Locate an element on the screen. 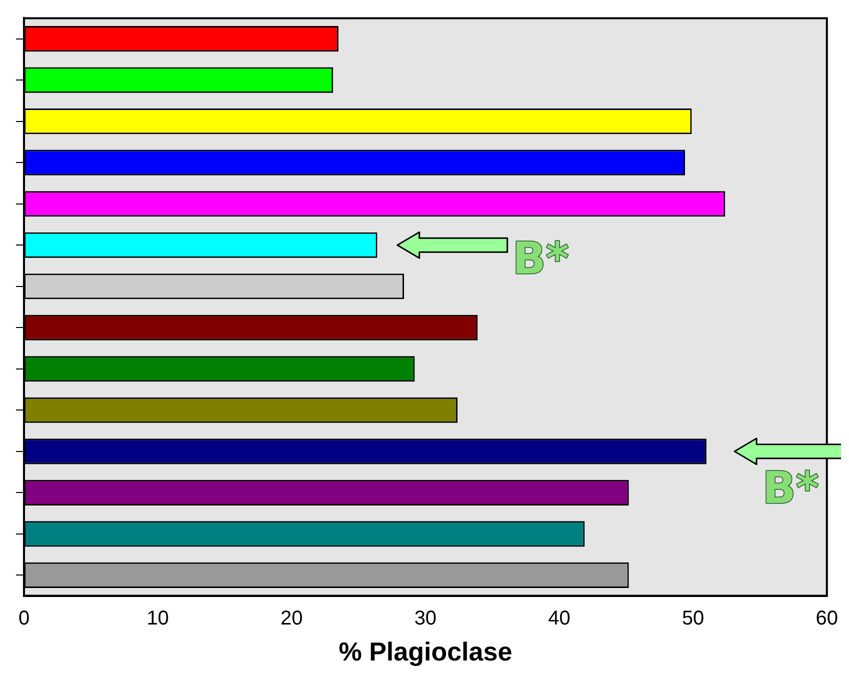 The width and height of the screenshot is (849, 681). x-tick-label: 40 is located at coordinates (559, 618).